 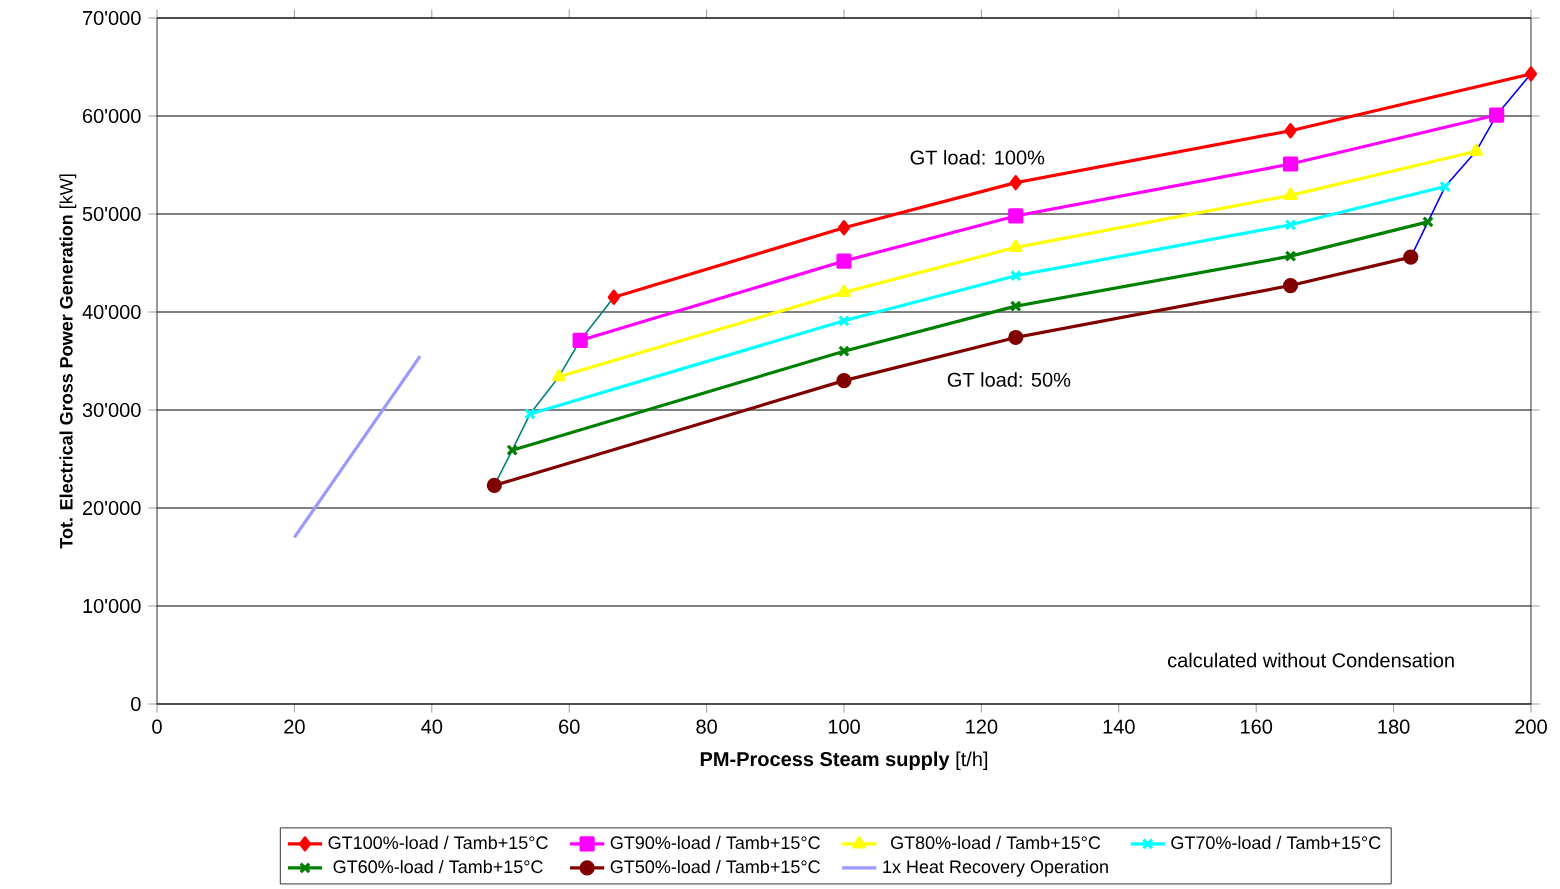 What do you see at coordinates (111, 508) in the screenshot?
I see `y-tick-label: 20'000` at bounding box center [111, 508].